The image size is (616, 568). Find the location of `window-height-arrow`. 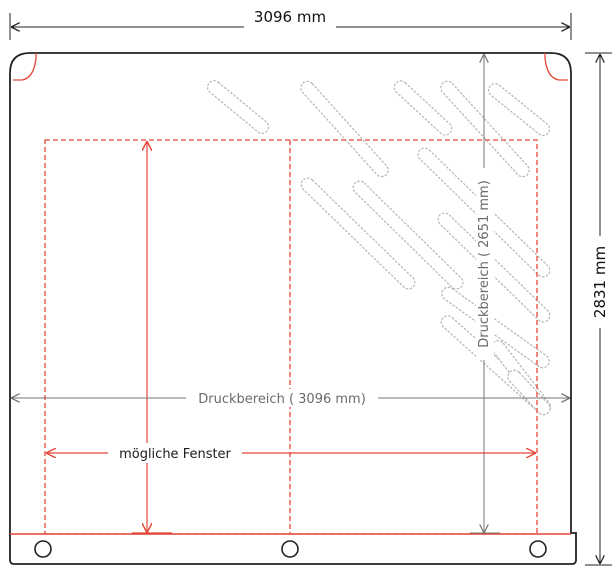

window-height-arrow is located at coordinates (152, 337).